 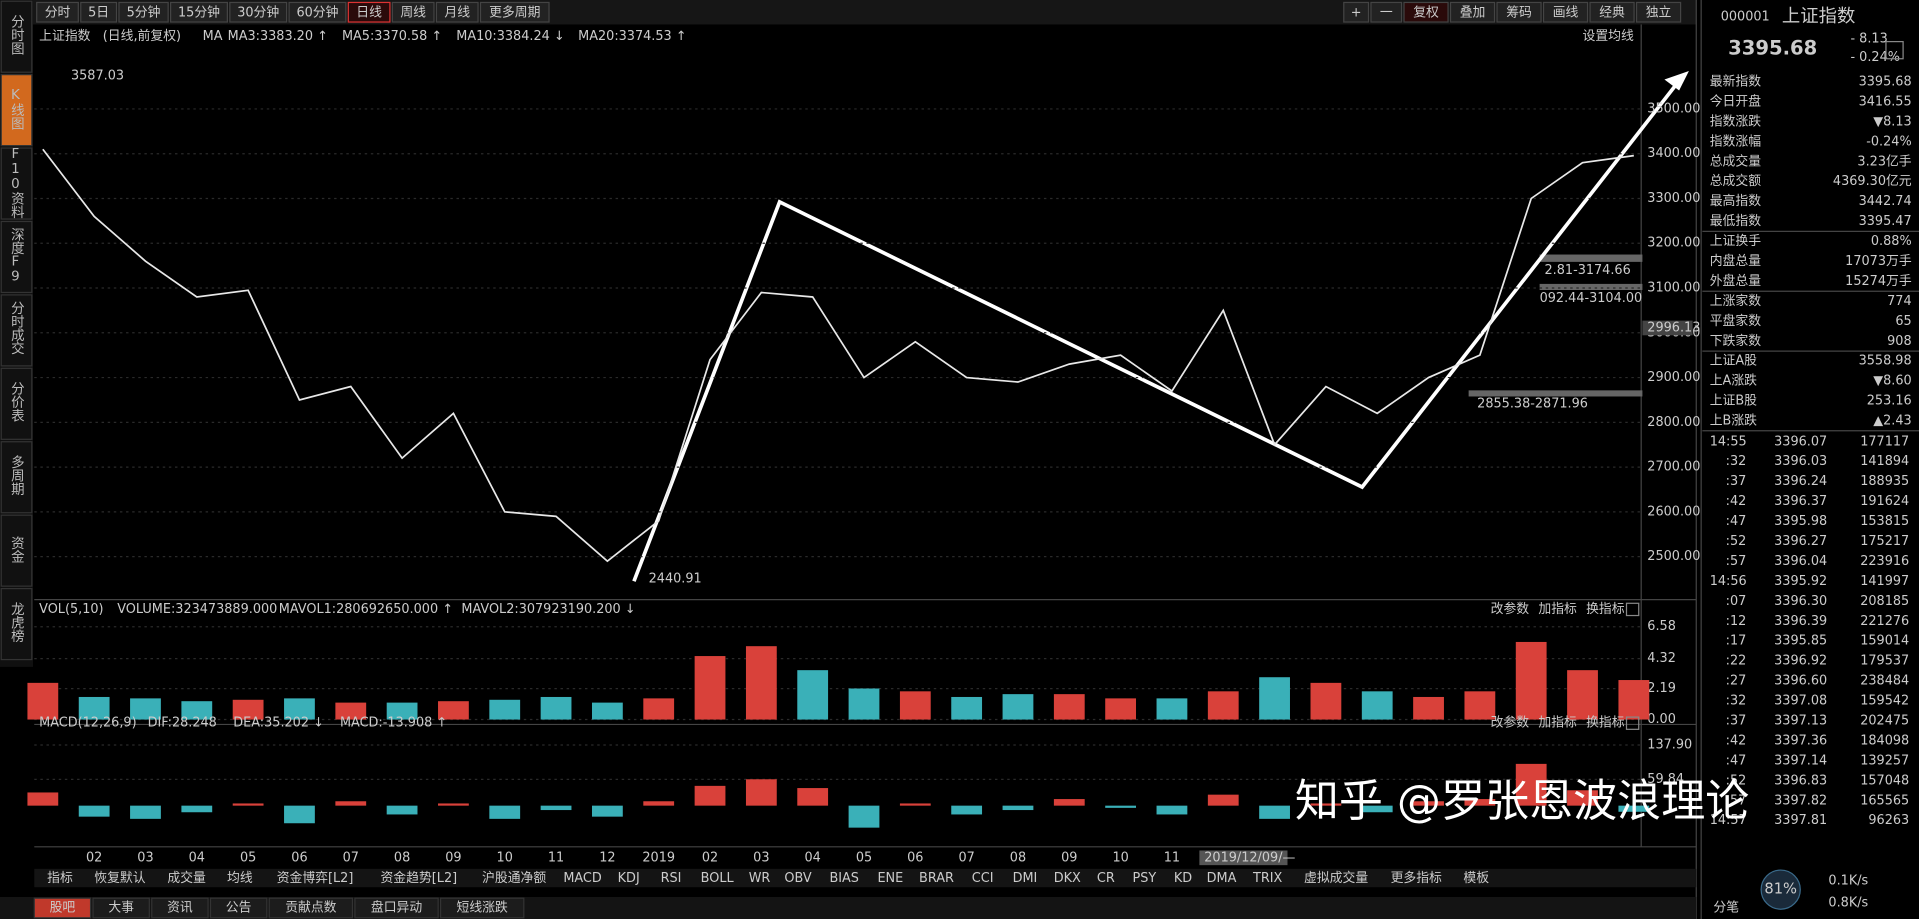 What do you see at coordinates (1800, 461) in the screenshot?
I see `trade-price: 3396.03` at bounding box center [1800, 461].